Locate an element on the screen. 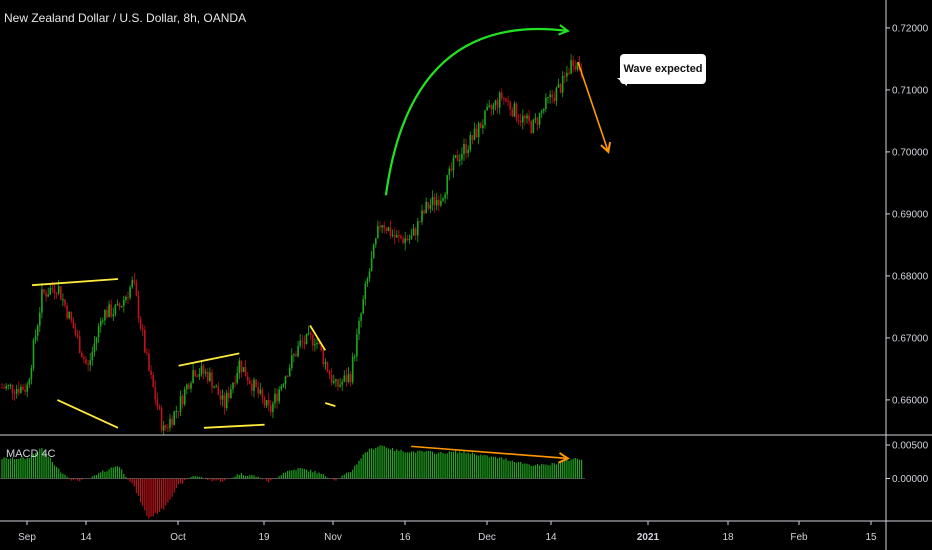  time-tick-label: Sep is located at coordinates (27, 537).